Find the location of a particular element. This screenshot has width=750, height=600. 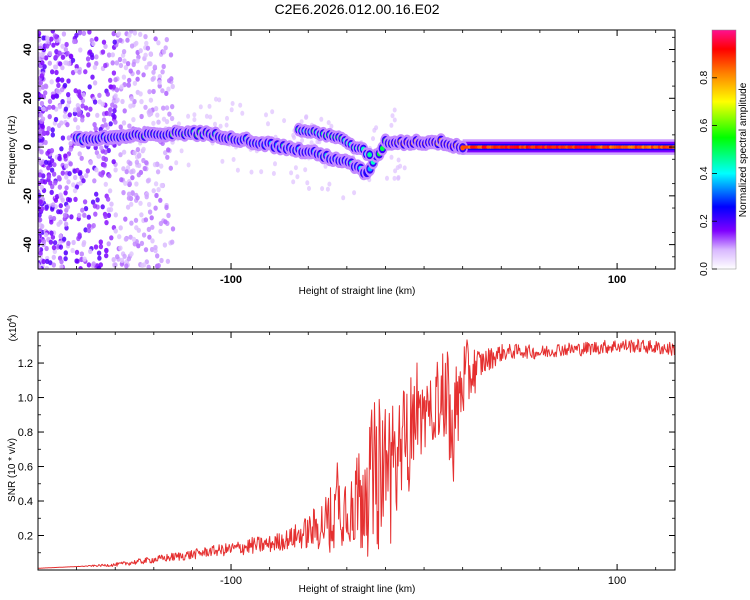

y-tick-label: 0 is located at coordinates (28, 147).